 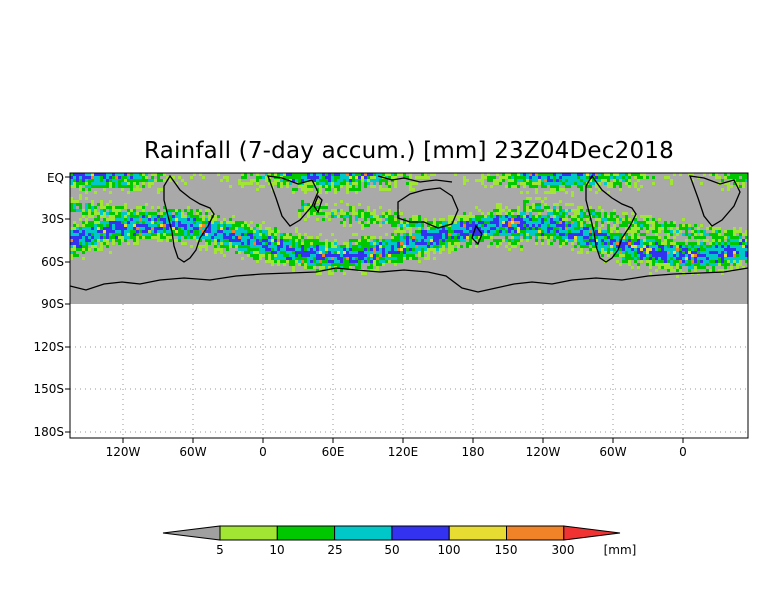 I want to click on y-label-60s: 60S, so click(x=52, y=262).